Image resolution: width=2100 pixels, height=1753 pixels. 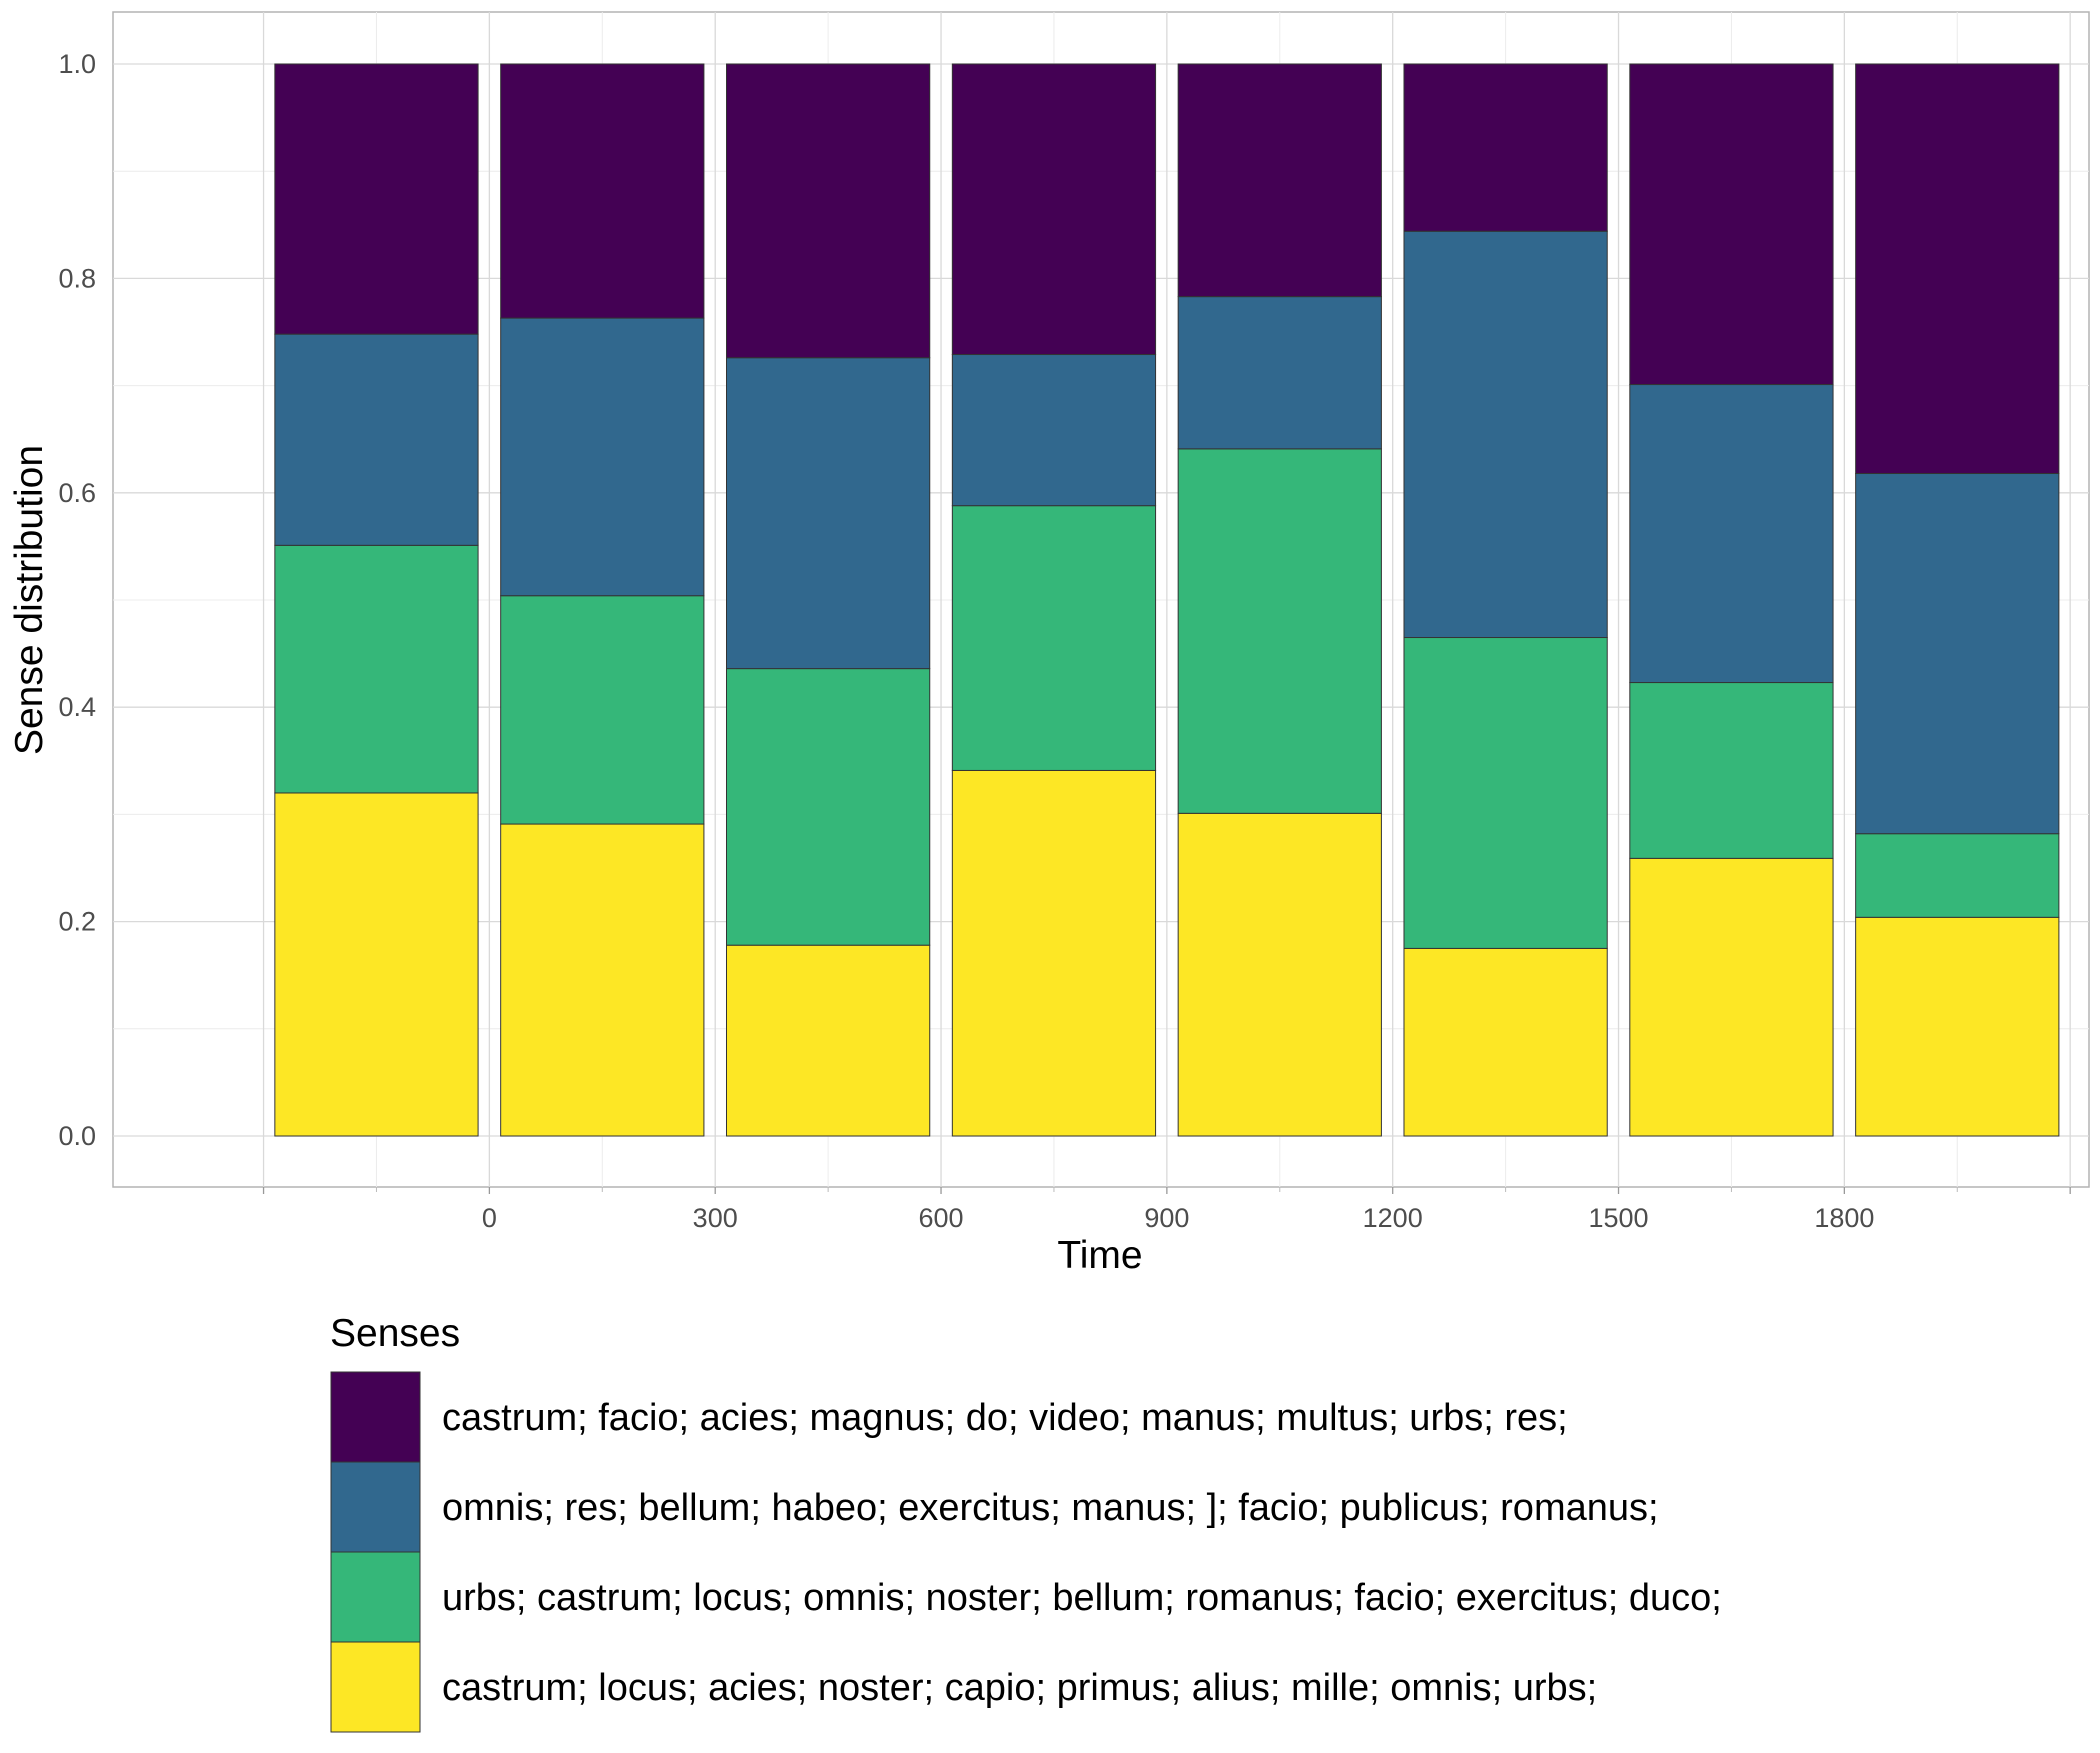 What do you see at coordinates (395, 1333) in the screenshot?
I see `legend-title: Senses` at bounding box center [395, 1333].